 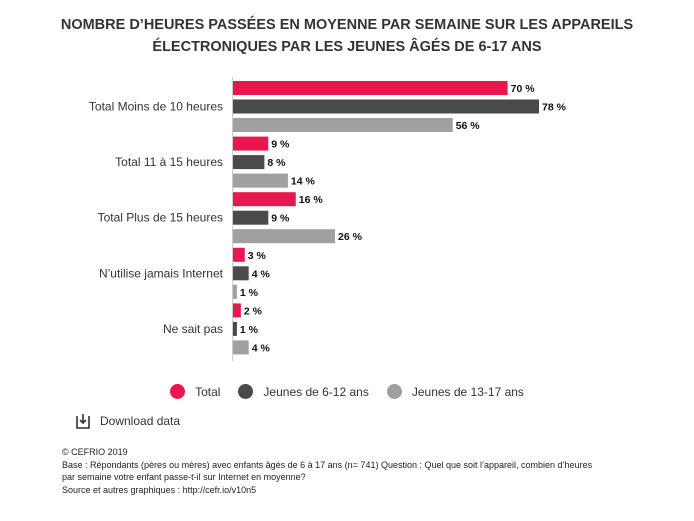 I want to click on data-label: 3 %, so click(x=257, y=256).